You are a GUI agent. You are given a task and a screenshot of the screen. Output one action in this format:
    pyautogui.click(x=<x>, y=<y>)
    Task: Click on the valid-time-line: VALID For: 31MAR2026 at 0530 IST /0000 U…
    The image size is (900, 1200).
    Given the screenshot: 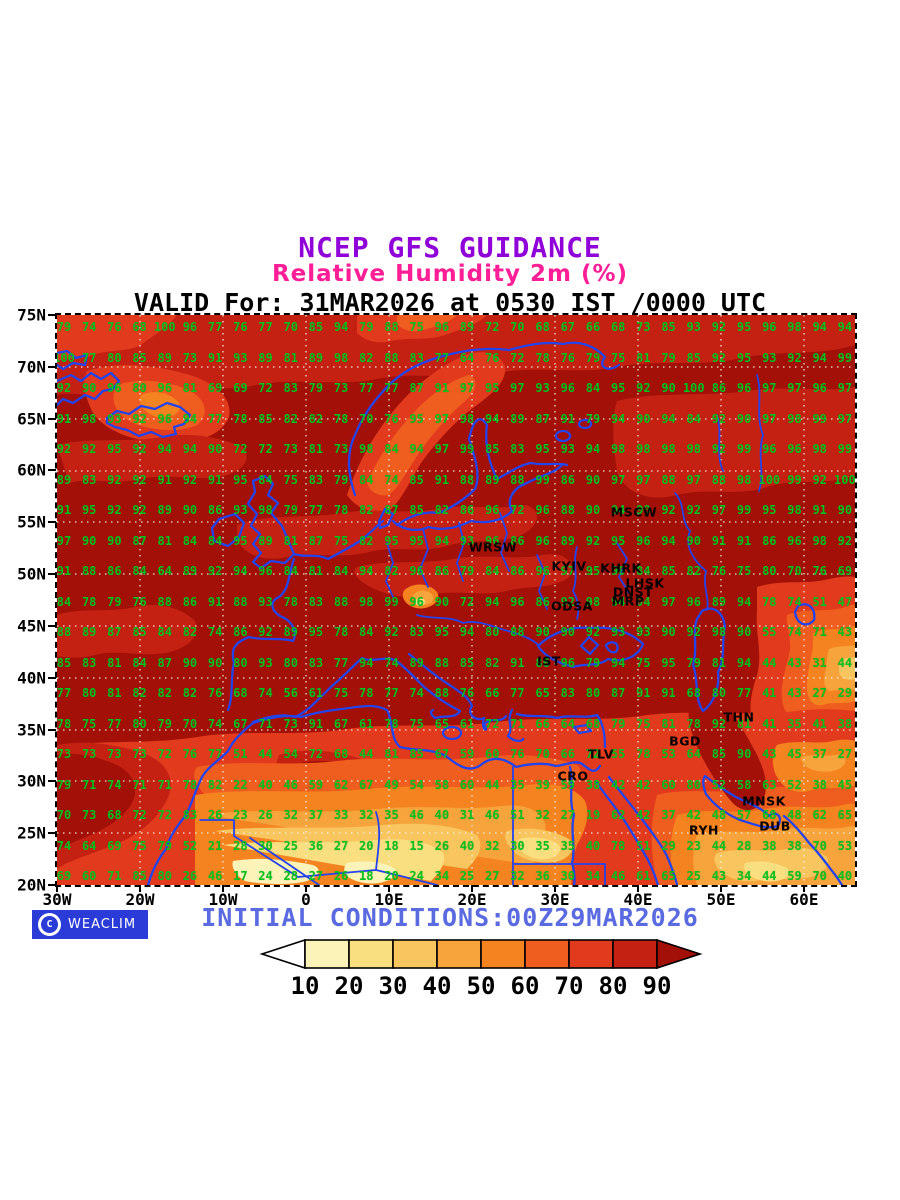 What is the action you would take?
    pyautogui.click(x=450, y=302)
    